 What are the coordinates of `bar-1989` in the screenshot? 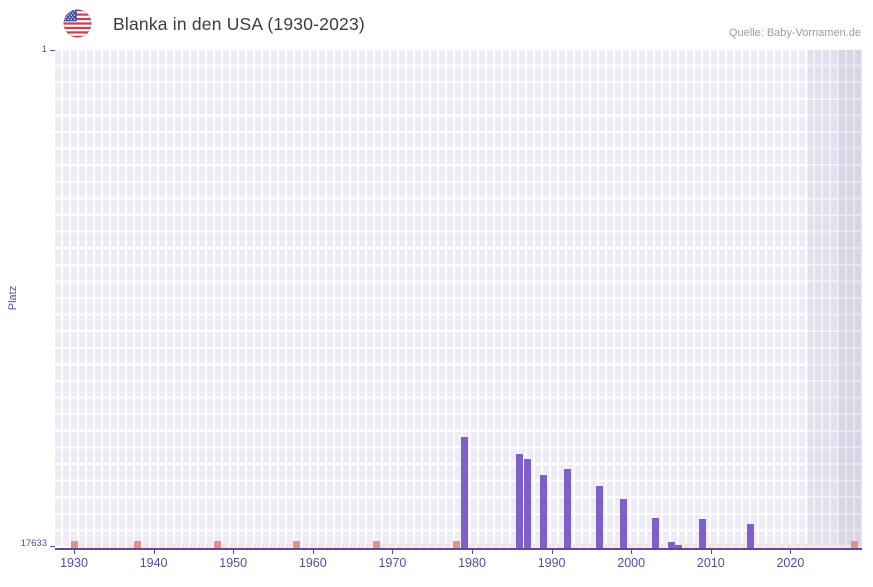 It's located at (544, 511).